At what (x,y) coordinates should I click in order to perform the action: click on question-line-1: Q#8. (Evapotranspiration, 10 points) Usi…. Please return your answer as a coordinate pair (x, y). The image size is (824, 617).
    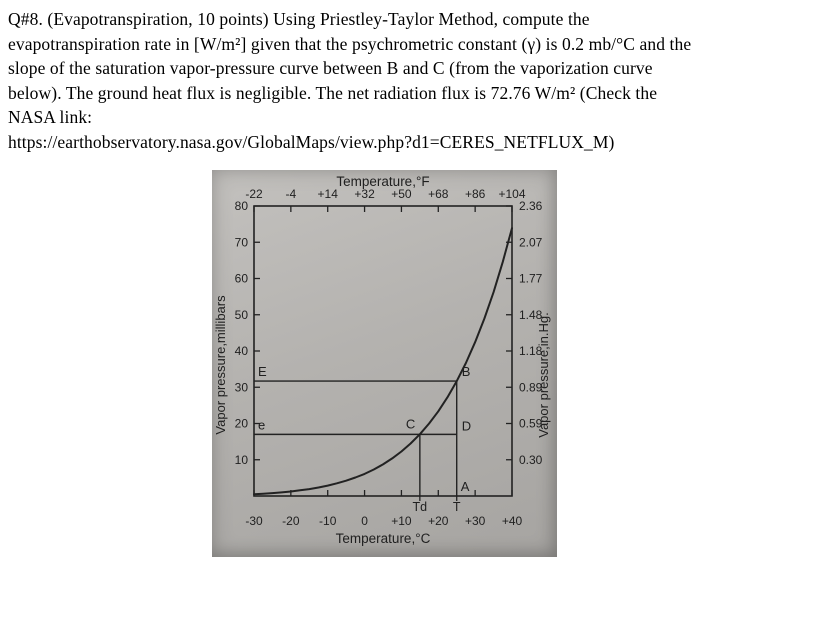
    Looking at the image, I should click on (299, 19).